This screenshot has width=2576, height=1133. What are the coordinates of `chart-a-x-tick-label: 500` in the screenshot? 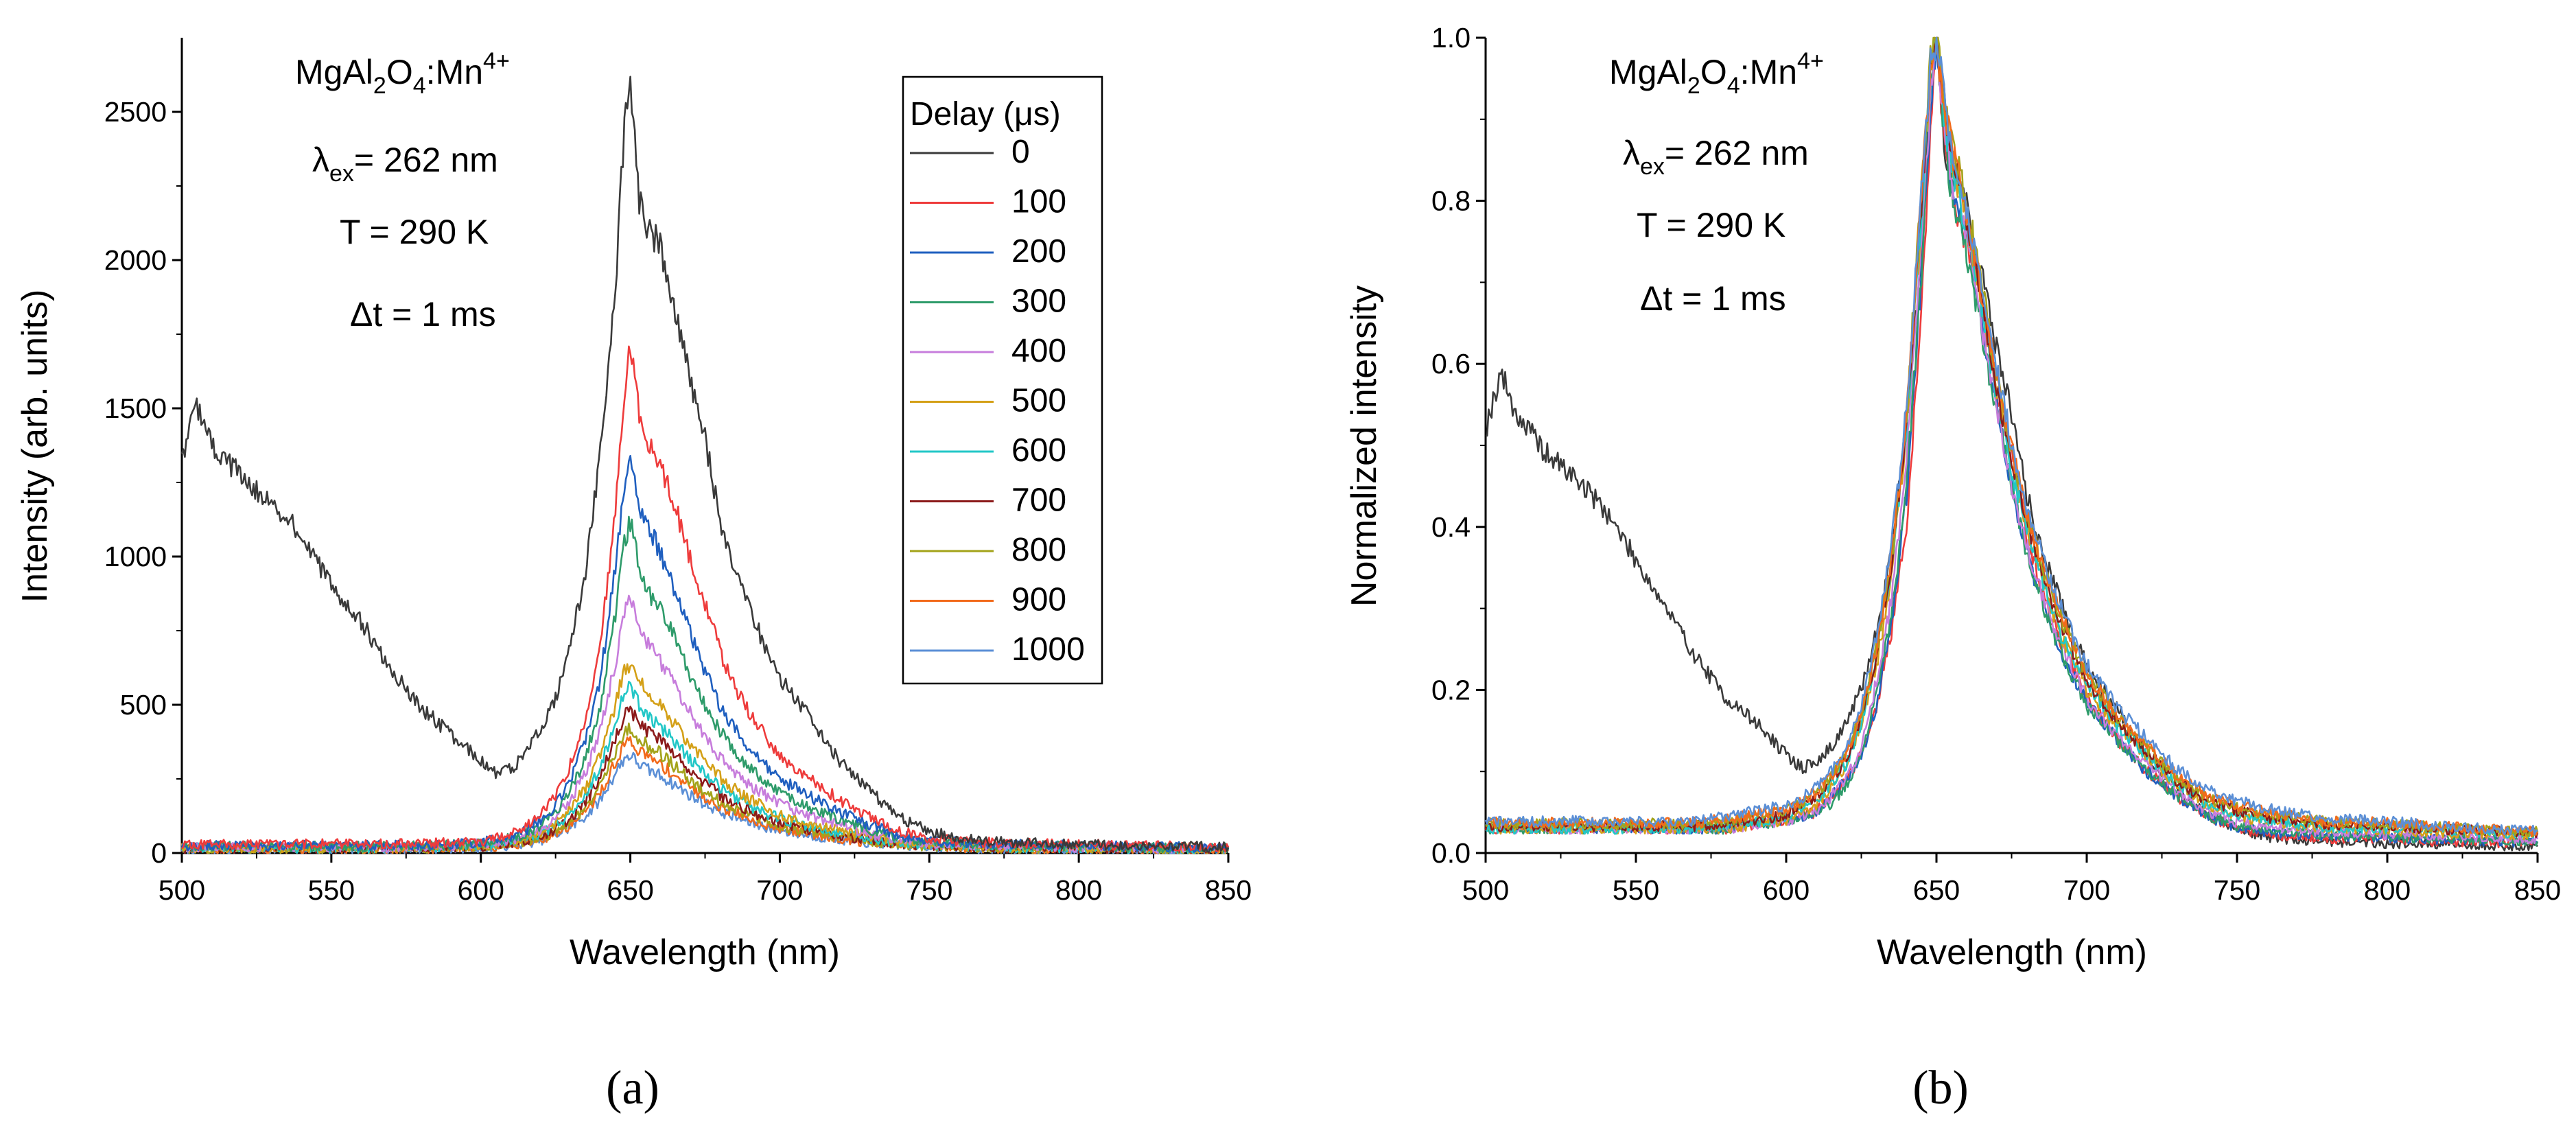 It's located at (182, 890).